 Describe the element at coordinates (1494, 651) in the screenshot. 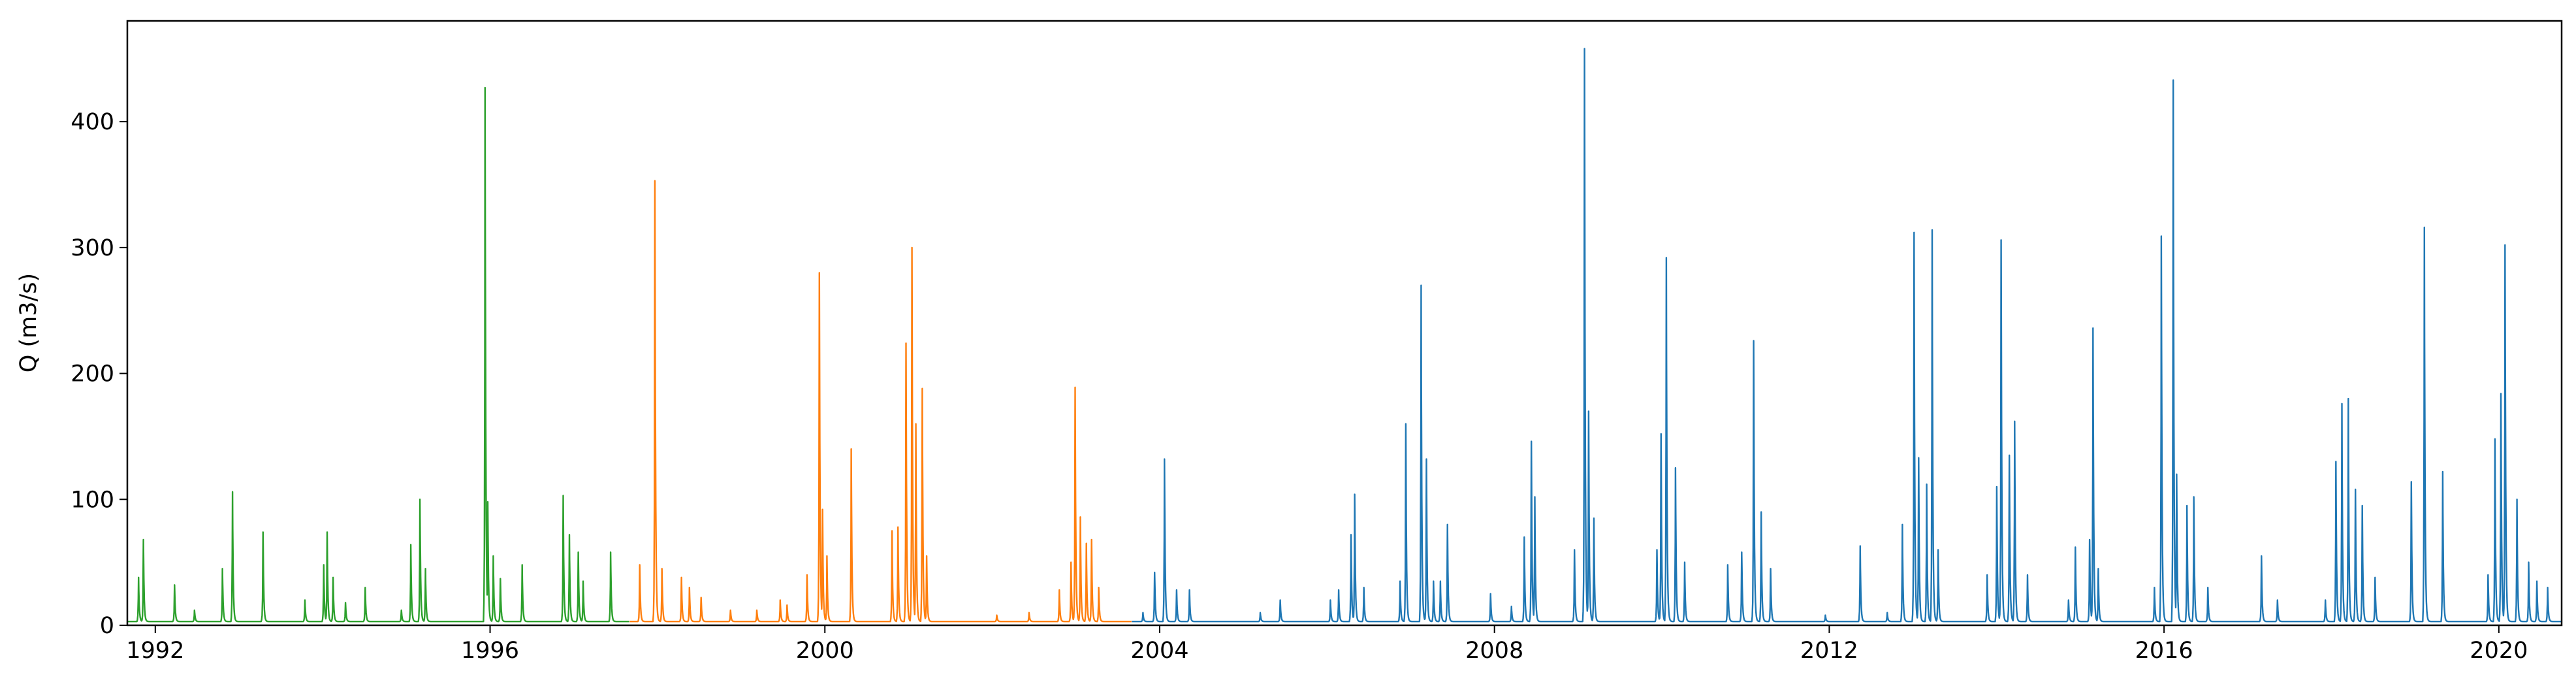

I see `x-tick-label: 2008` at that location.